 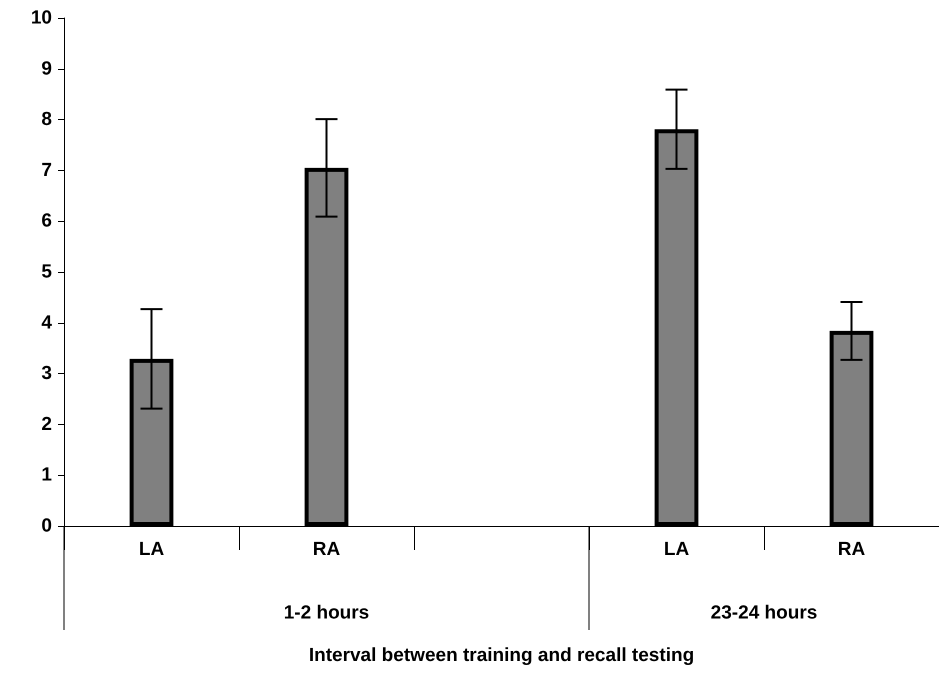 What do you see at coordinates (46, 475) in the screenshot?
I see `y-tick-label: 1` at bounding box center [46, 475].